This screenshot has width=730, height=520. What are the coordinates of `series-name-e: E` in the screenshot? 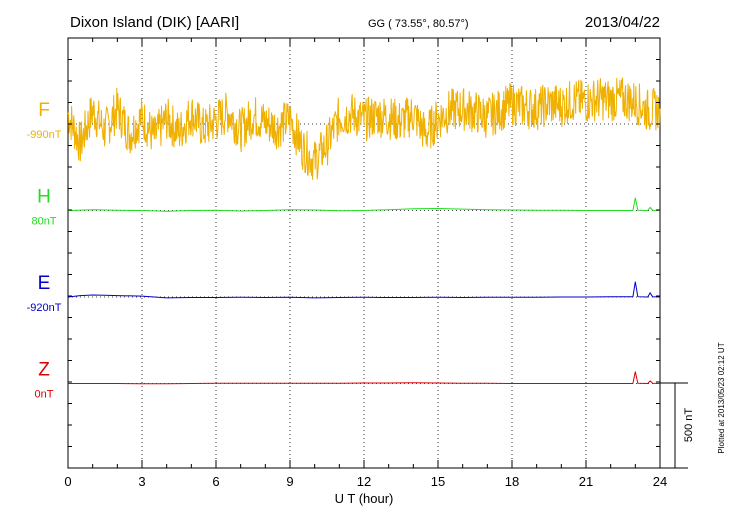 It's located at (44, 283).